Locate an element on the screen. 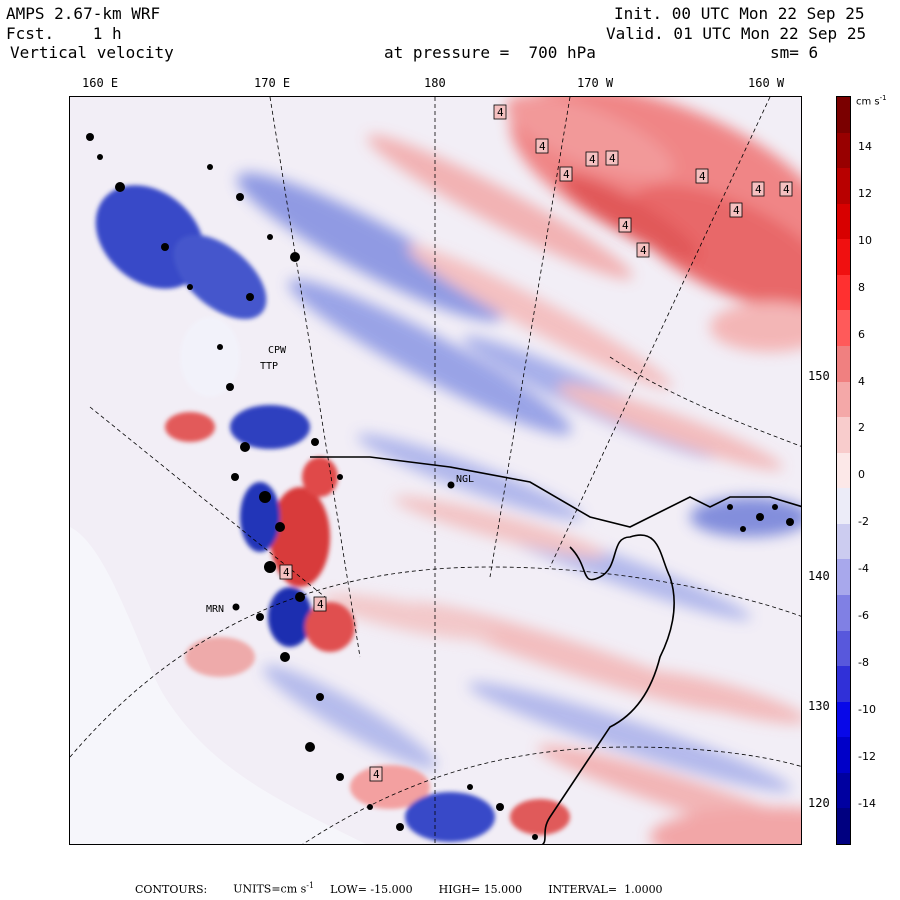 This screenshot has width=900, height=900. pressure-level: at pressure = 700 hPa is located at coordinates (490, 52).